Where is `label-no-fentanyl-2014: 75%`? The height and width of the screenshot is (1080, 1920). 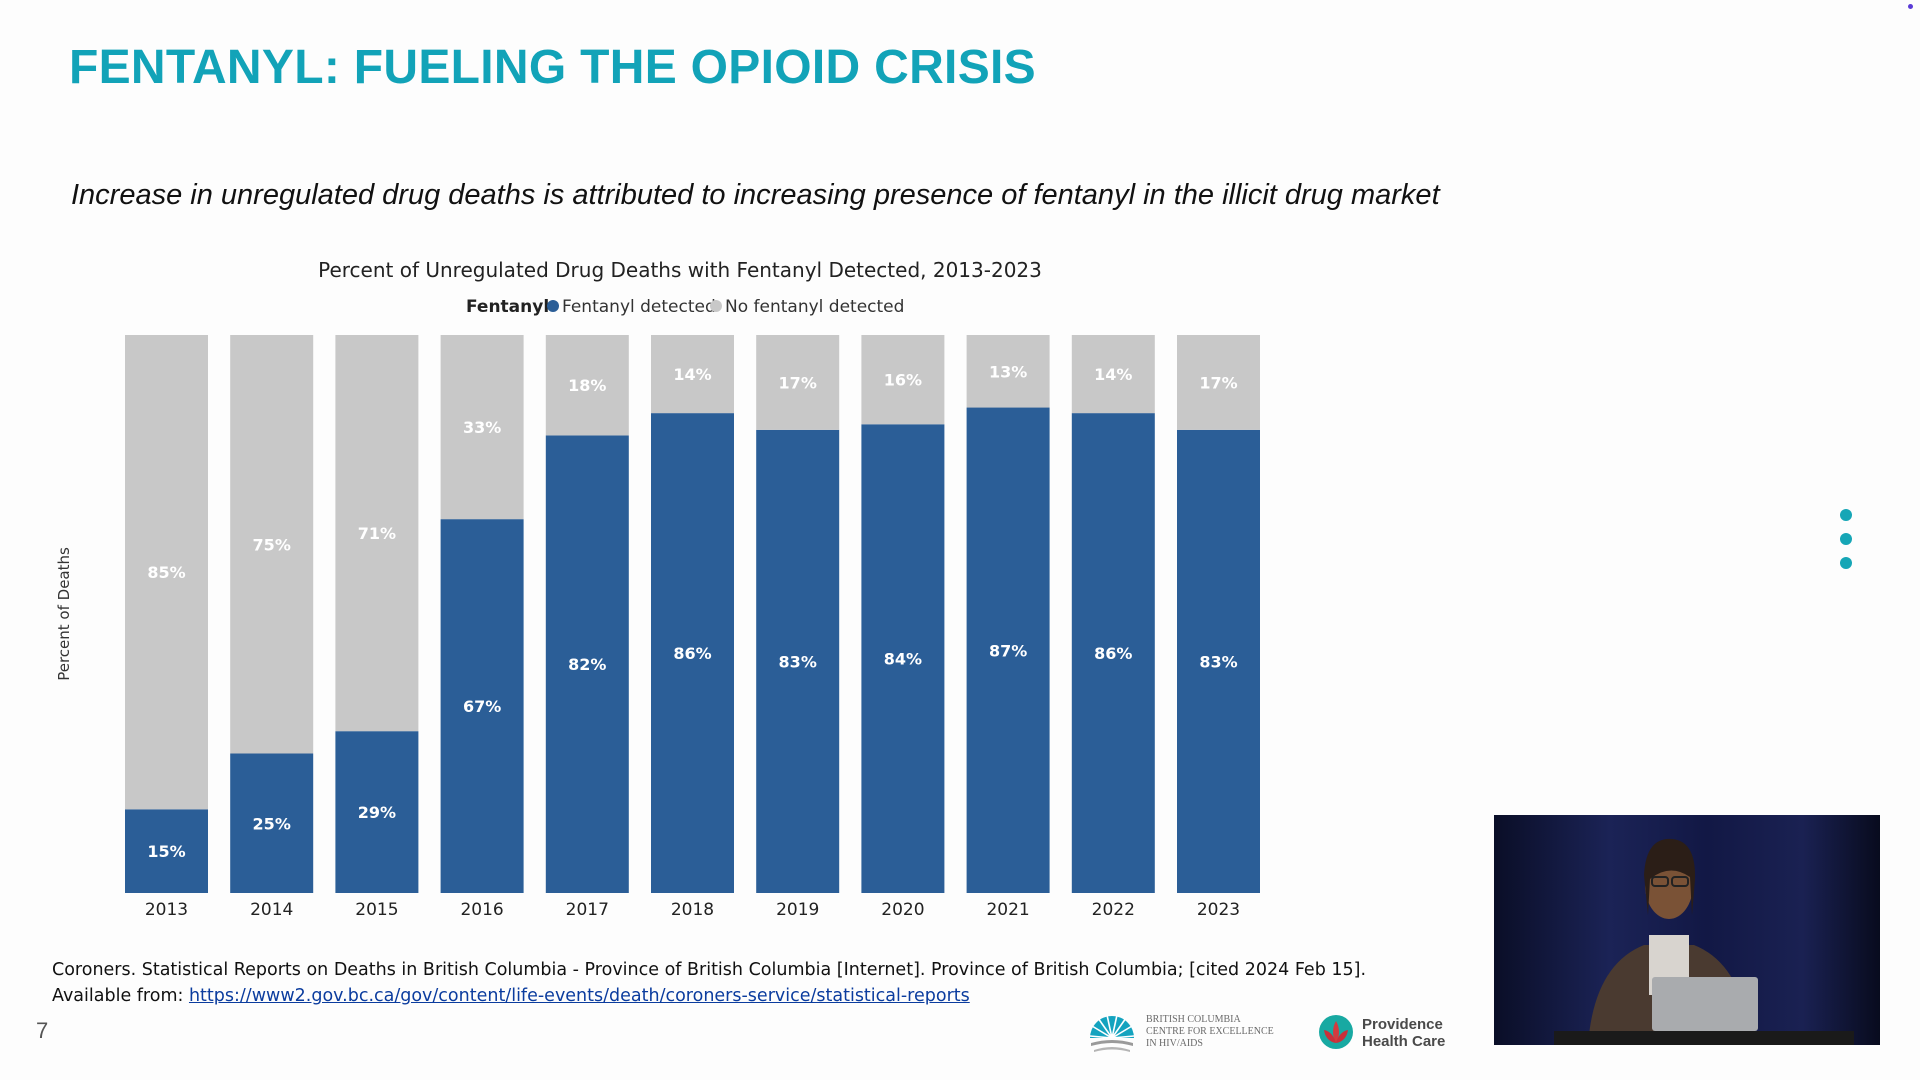
label-no-fentanyl-2014: 75% is located at coordinates (272, 544).